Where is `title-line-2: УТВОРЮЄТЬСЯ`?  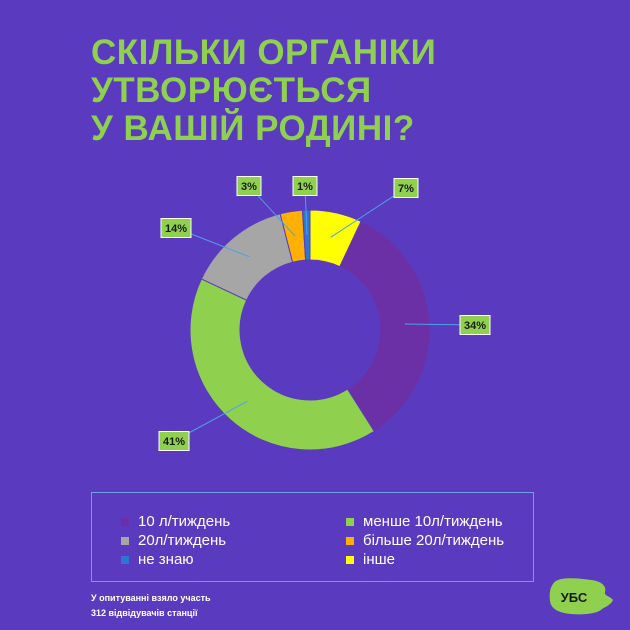 title-line-2: УТВОРЮЄТЬСЯ is located at coordinates (231, 90).